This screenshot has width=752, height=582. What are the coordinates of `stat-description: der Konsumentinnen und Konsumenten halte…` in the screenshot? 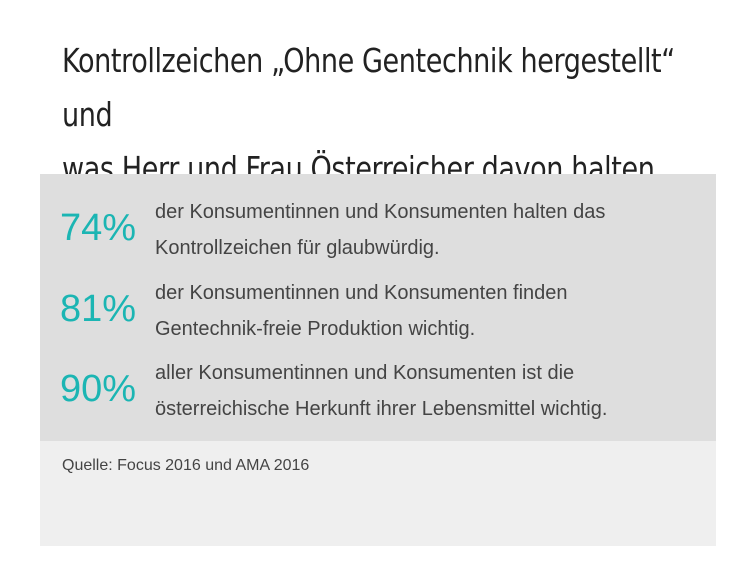 It's located at (427, 230).